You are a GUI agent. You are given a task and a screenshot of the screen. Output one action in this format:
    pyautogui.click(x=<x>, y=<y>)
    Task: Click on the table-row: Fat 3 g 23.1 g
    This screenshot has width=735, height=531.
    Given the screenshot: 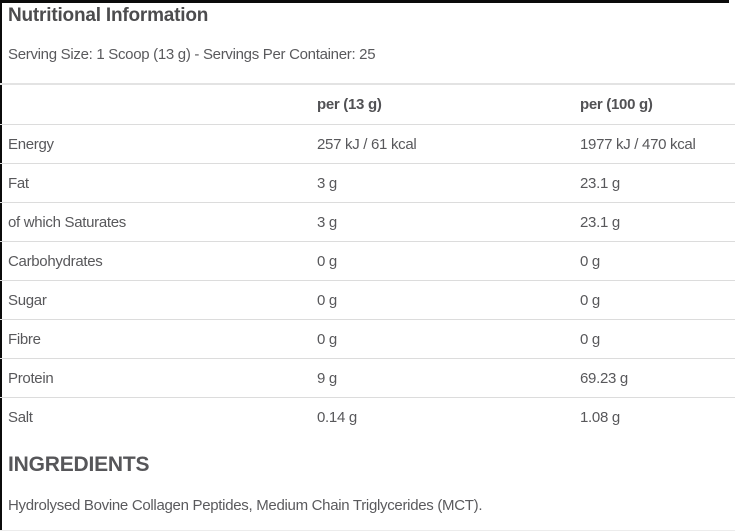 What is the action you would take?
    pyautogui.click(x=367, y=183)
    